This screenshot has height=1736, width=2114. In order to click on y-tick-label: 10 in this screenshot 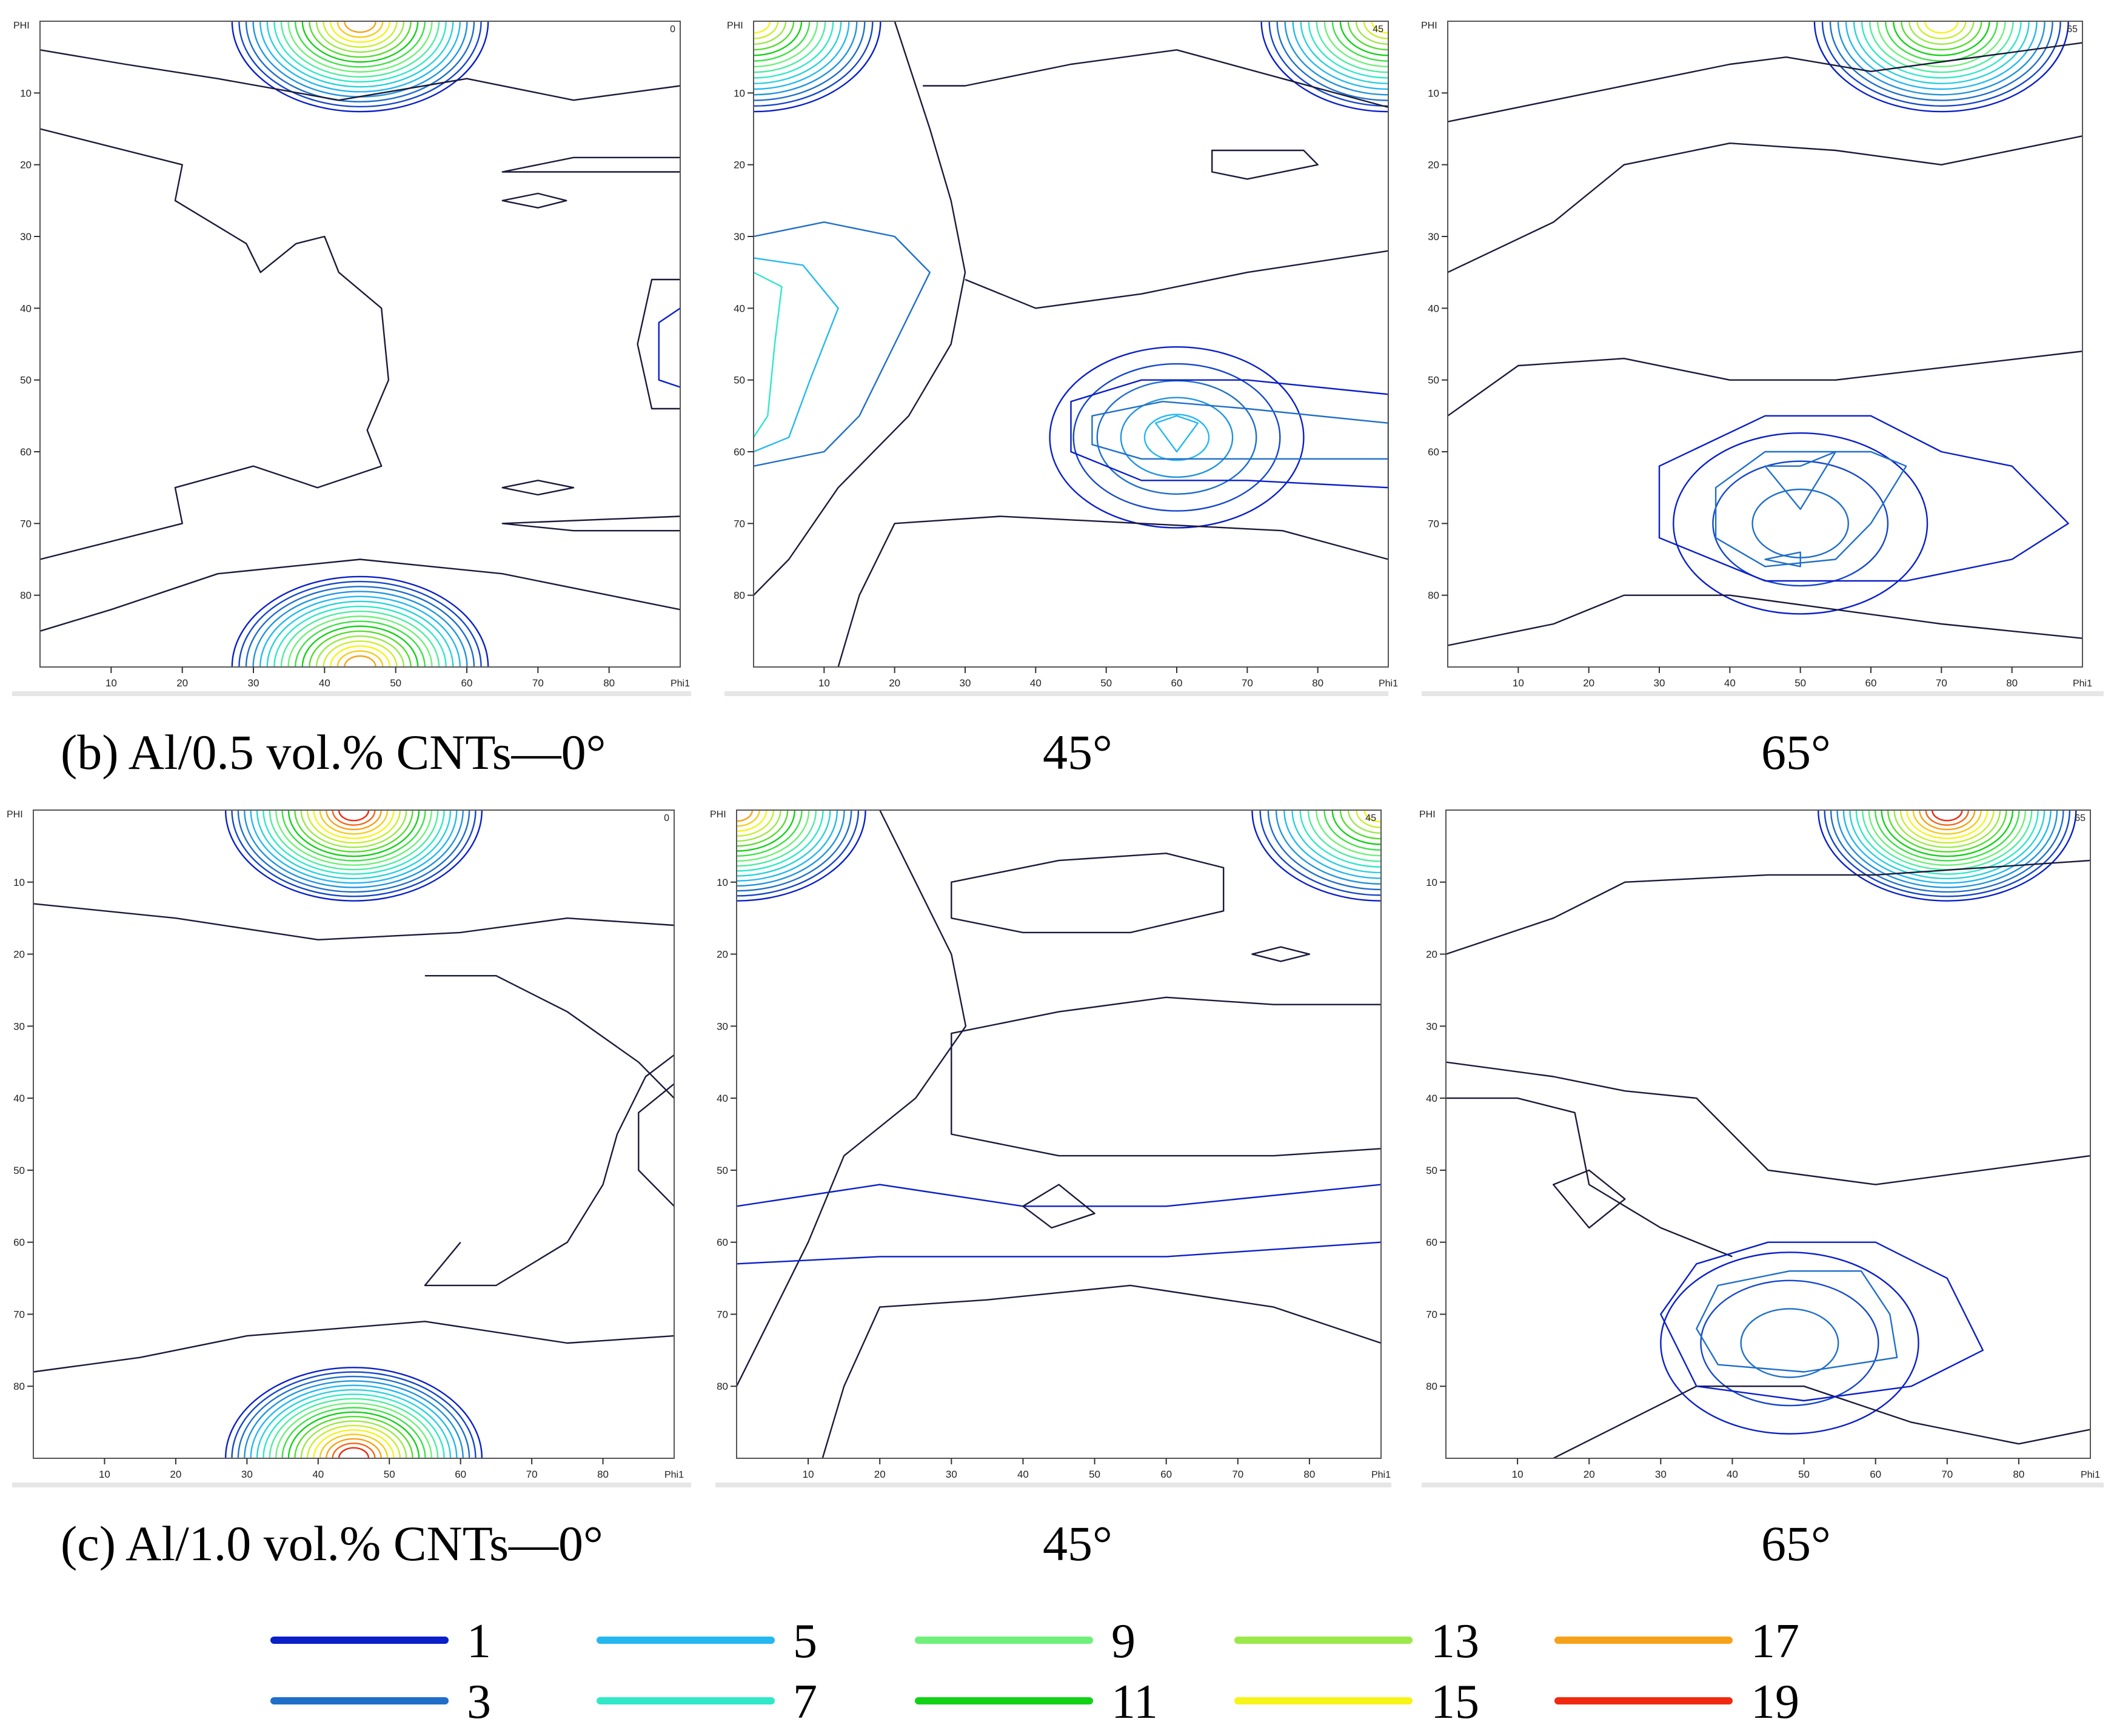, I will do `click(1431, 882)`.